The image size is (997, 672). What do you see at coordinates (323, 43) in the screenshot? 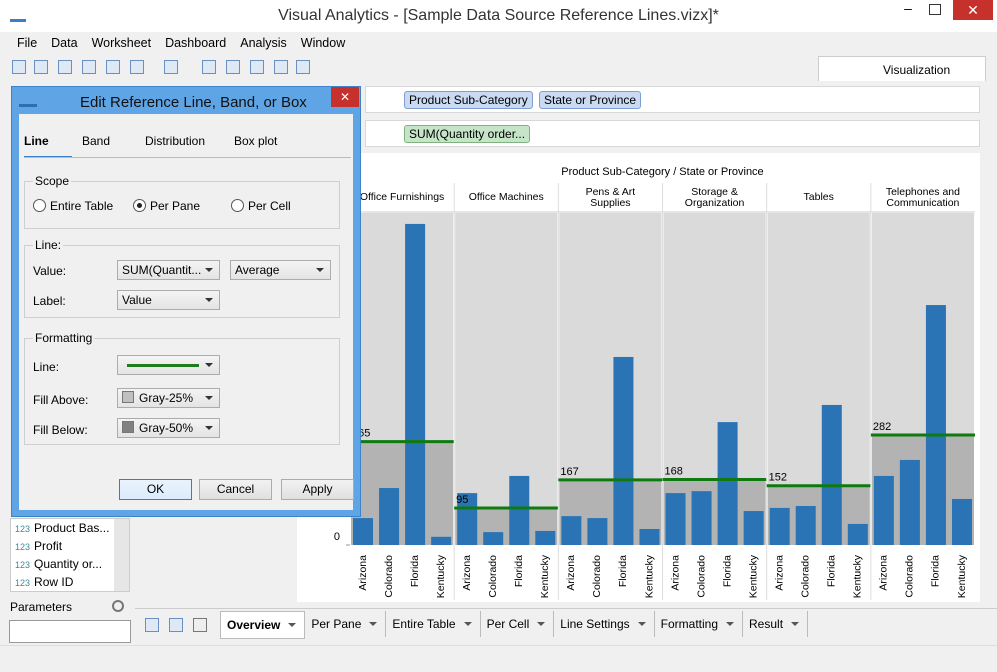
I see `menu-item: Window` at bounding box center [323, 43].